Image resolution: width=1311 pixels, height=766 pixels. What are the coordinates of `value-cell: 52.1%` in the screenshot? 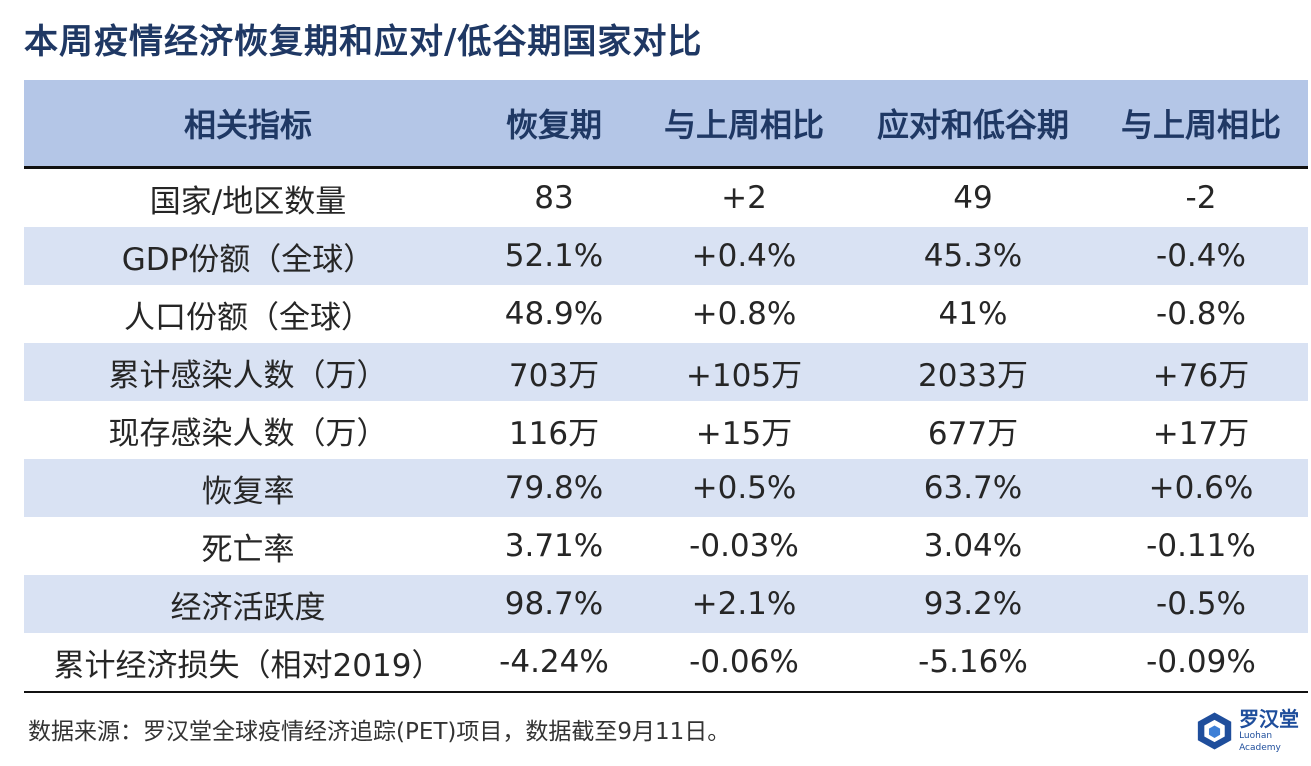 It's located at (554, 256).